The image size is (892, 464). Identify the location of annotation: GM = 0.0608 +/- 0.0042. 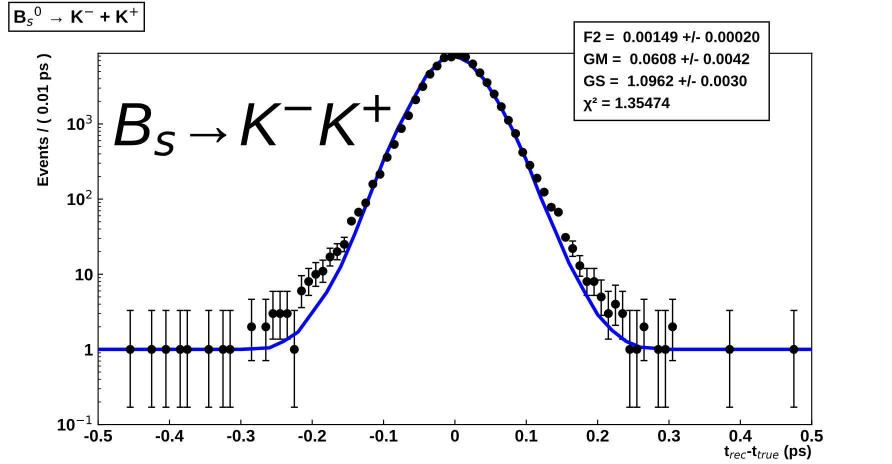
(667, 58).